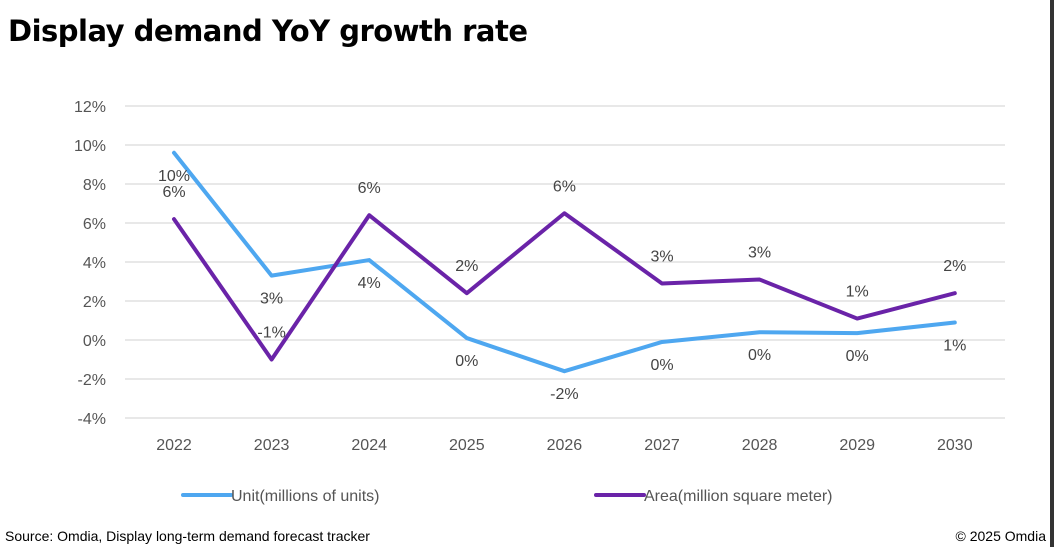  Describe the element at coordinates (94, 263) in the screenshot. I see `y-tick-label: 4%` at that location.